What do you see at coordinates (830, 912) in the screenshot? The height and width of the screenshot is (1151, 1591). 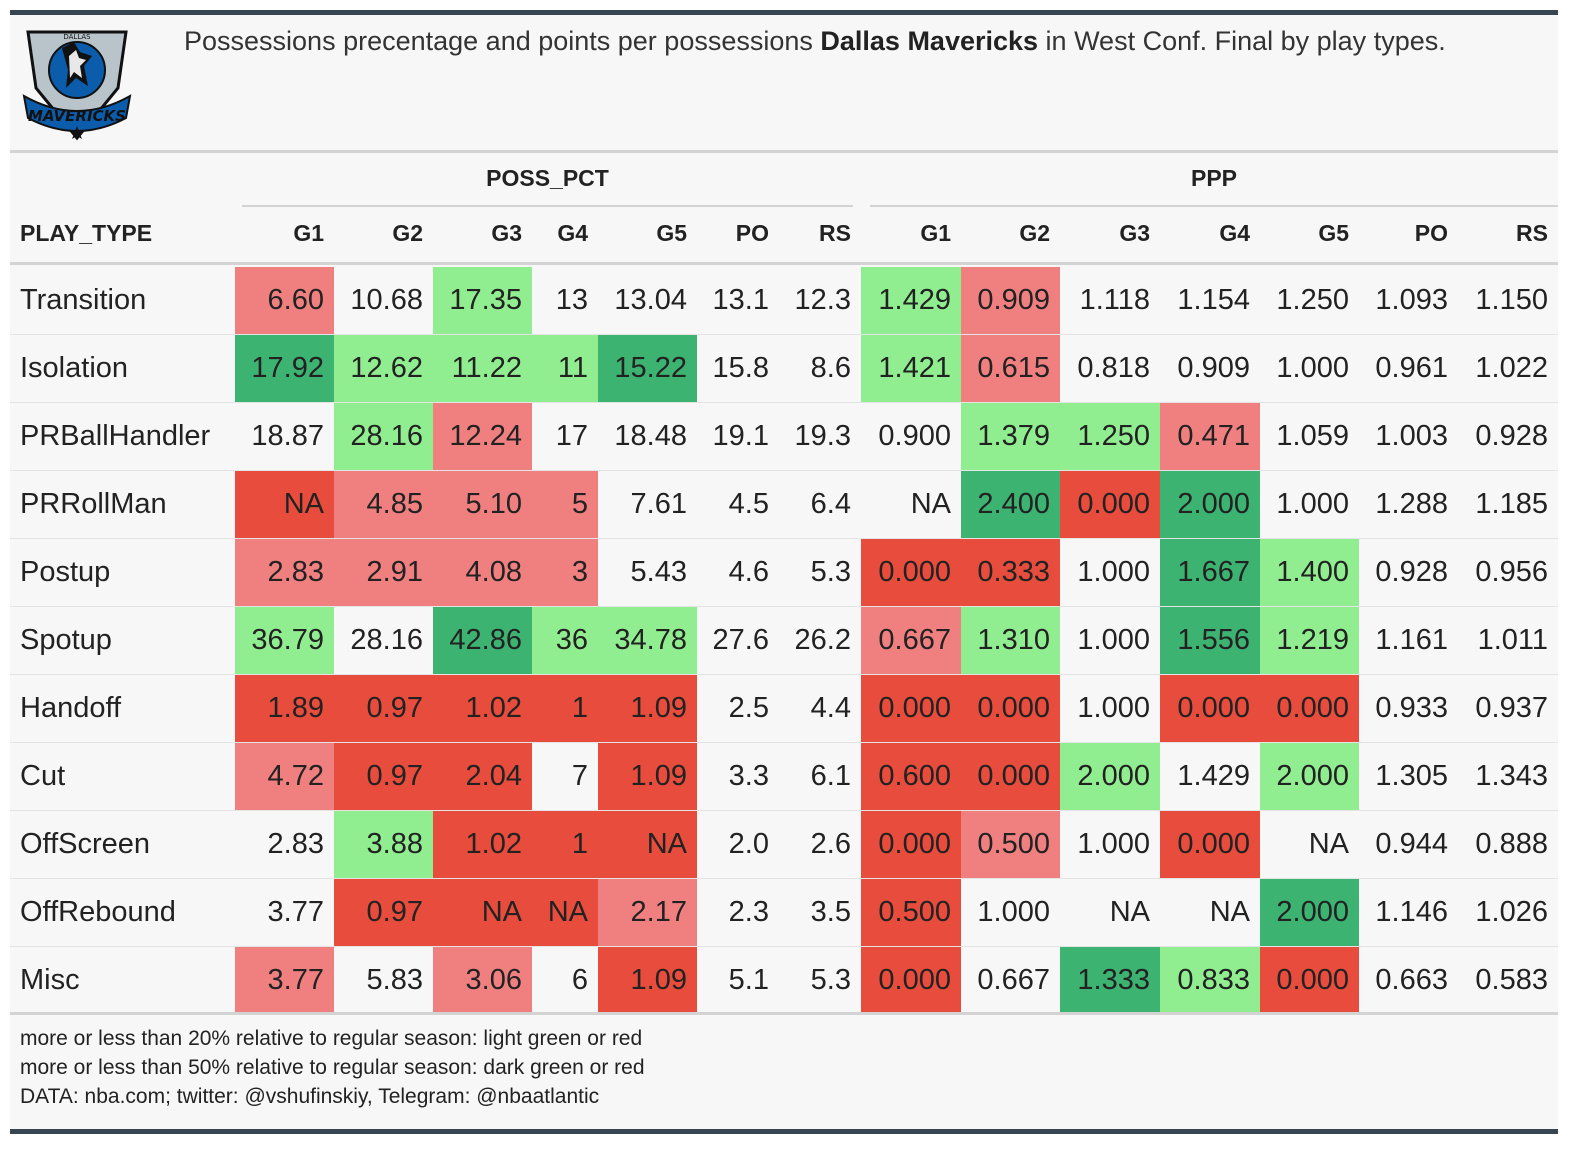 I see `poss-pct-cell-offrebound-rs: 3.5` at bounding box center [830, 912].